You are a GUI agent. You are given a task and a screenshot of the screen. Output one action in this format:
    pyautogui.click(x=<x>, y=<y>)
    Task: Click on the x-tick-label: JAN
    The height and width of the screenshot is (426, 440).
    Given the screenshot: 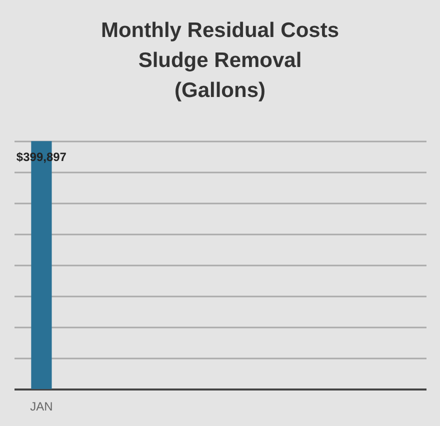 What is the action you would take?
    pyautogui.click(x=41, y=407)
    